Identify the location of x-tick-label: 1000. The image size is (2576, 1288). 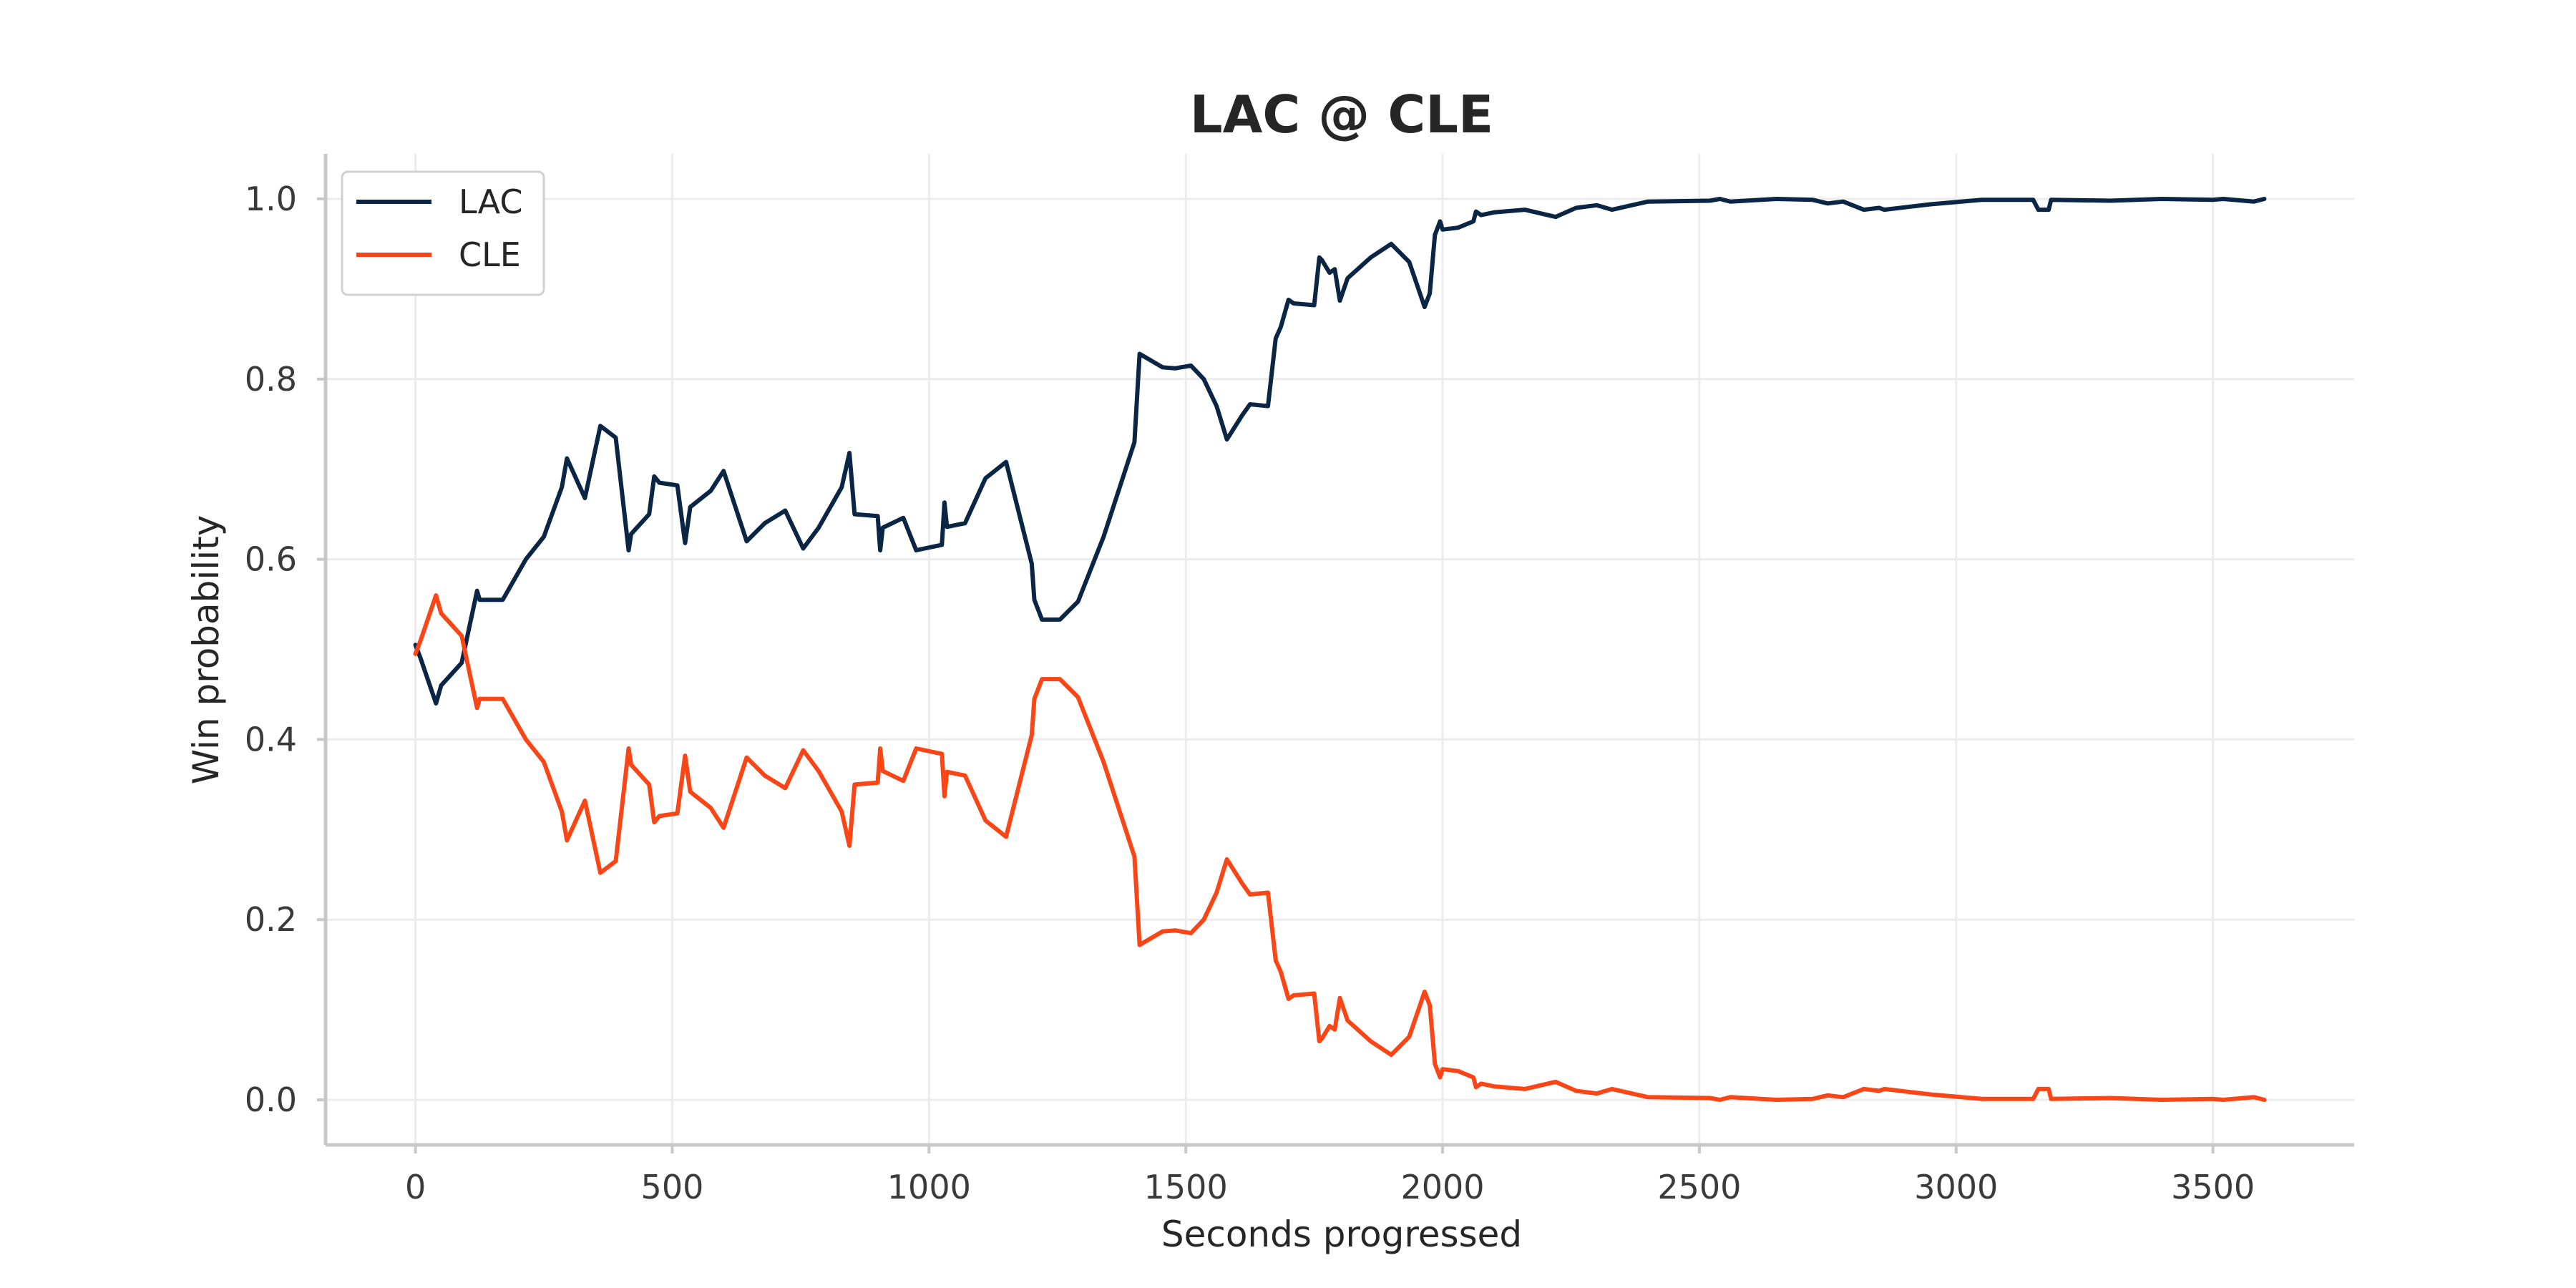
(929, 1187).